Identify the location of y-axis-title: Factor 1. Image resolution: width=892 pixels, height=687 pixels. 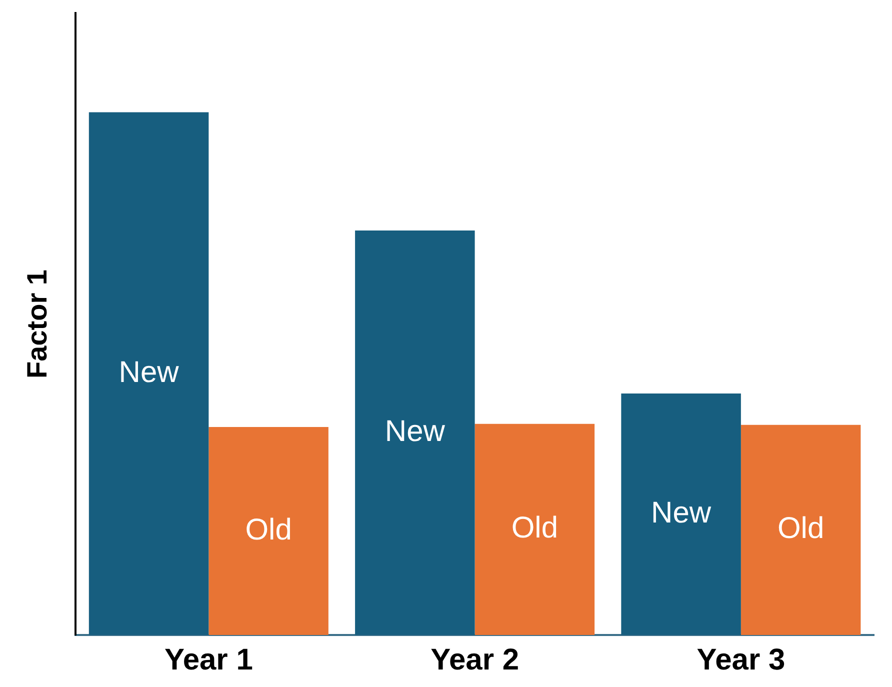
(37, 324).